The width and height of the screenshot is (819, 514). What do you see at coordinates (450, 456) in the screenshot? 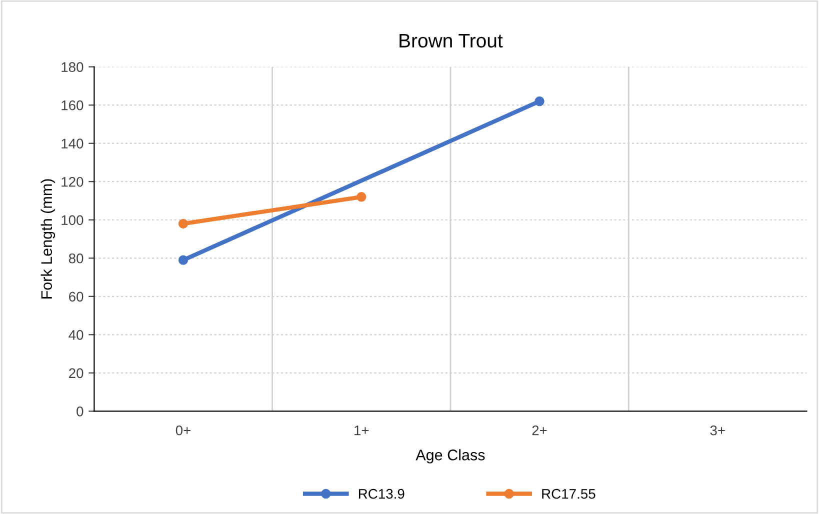
I see `x-axis-title: Age Class` at bounding box center [450, 456].